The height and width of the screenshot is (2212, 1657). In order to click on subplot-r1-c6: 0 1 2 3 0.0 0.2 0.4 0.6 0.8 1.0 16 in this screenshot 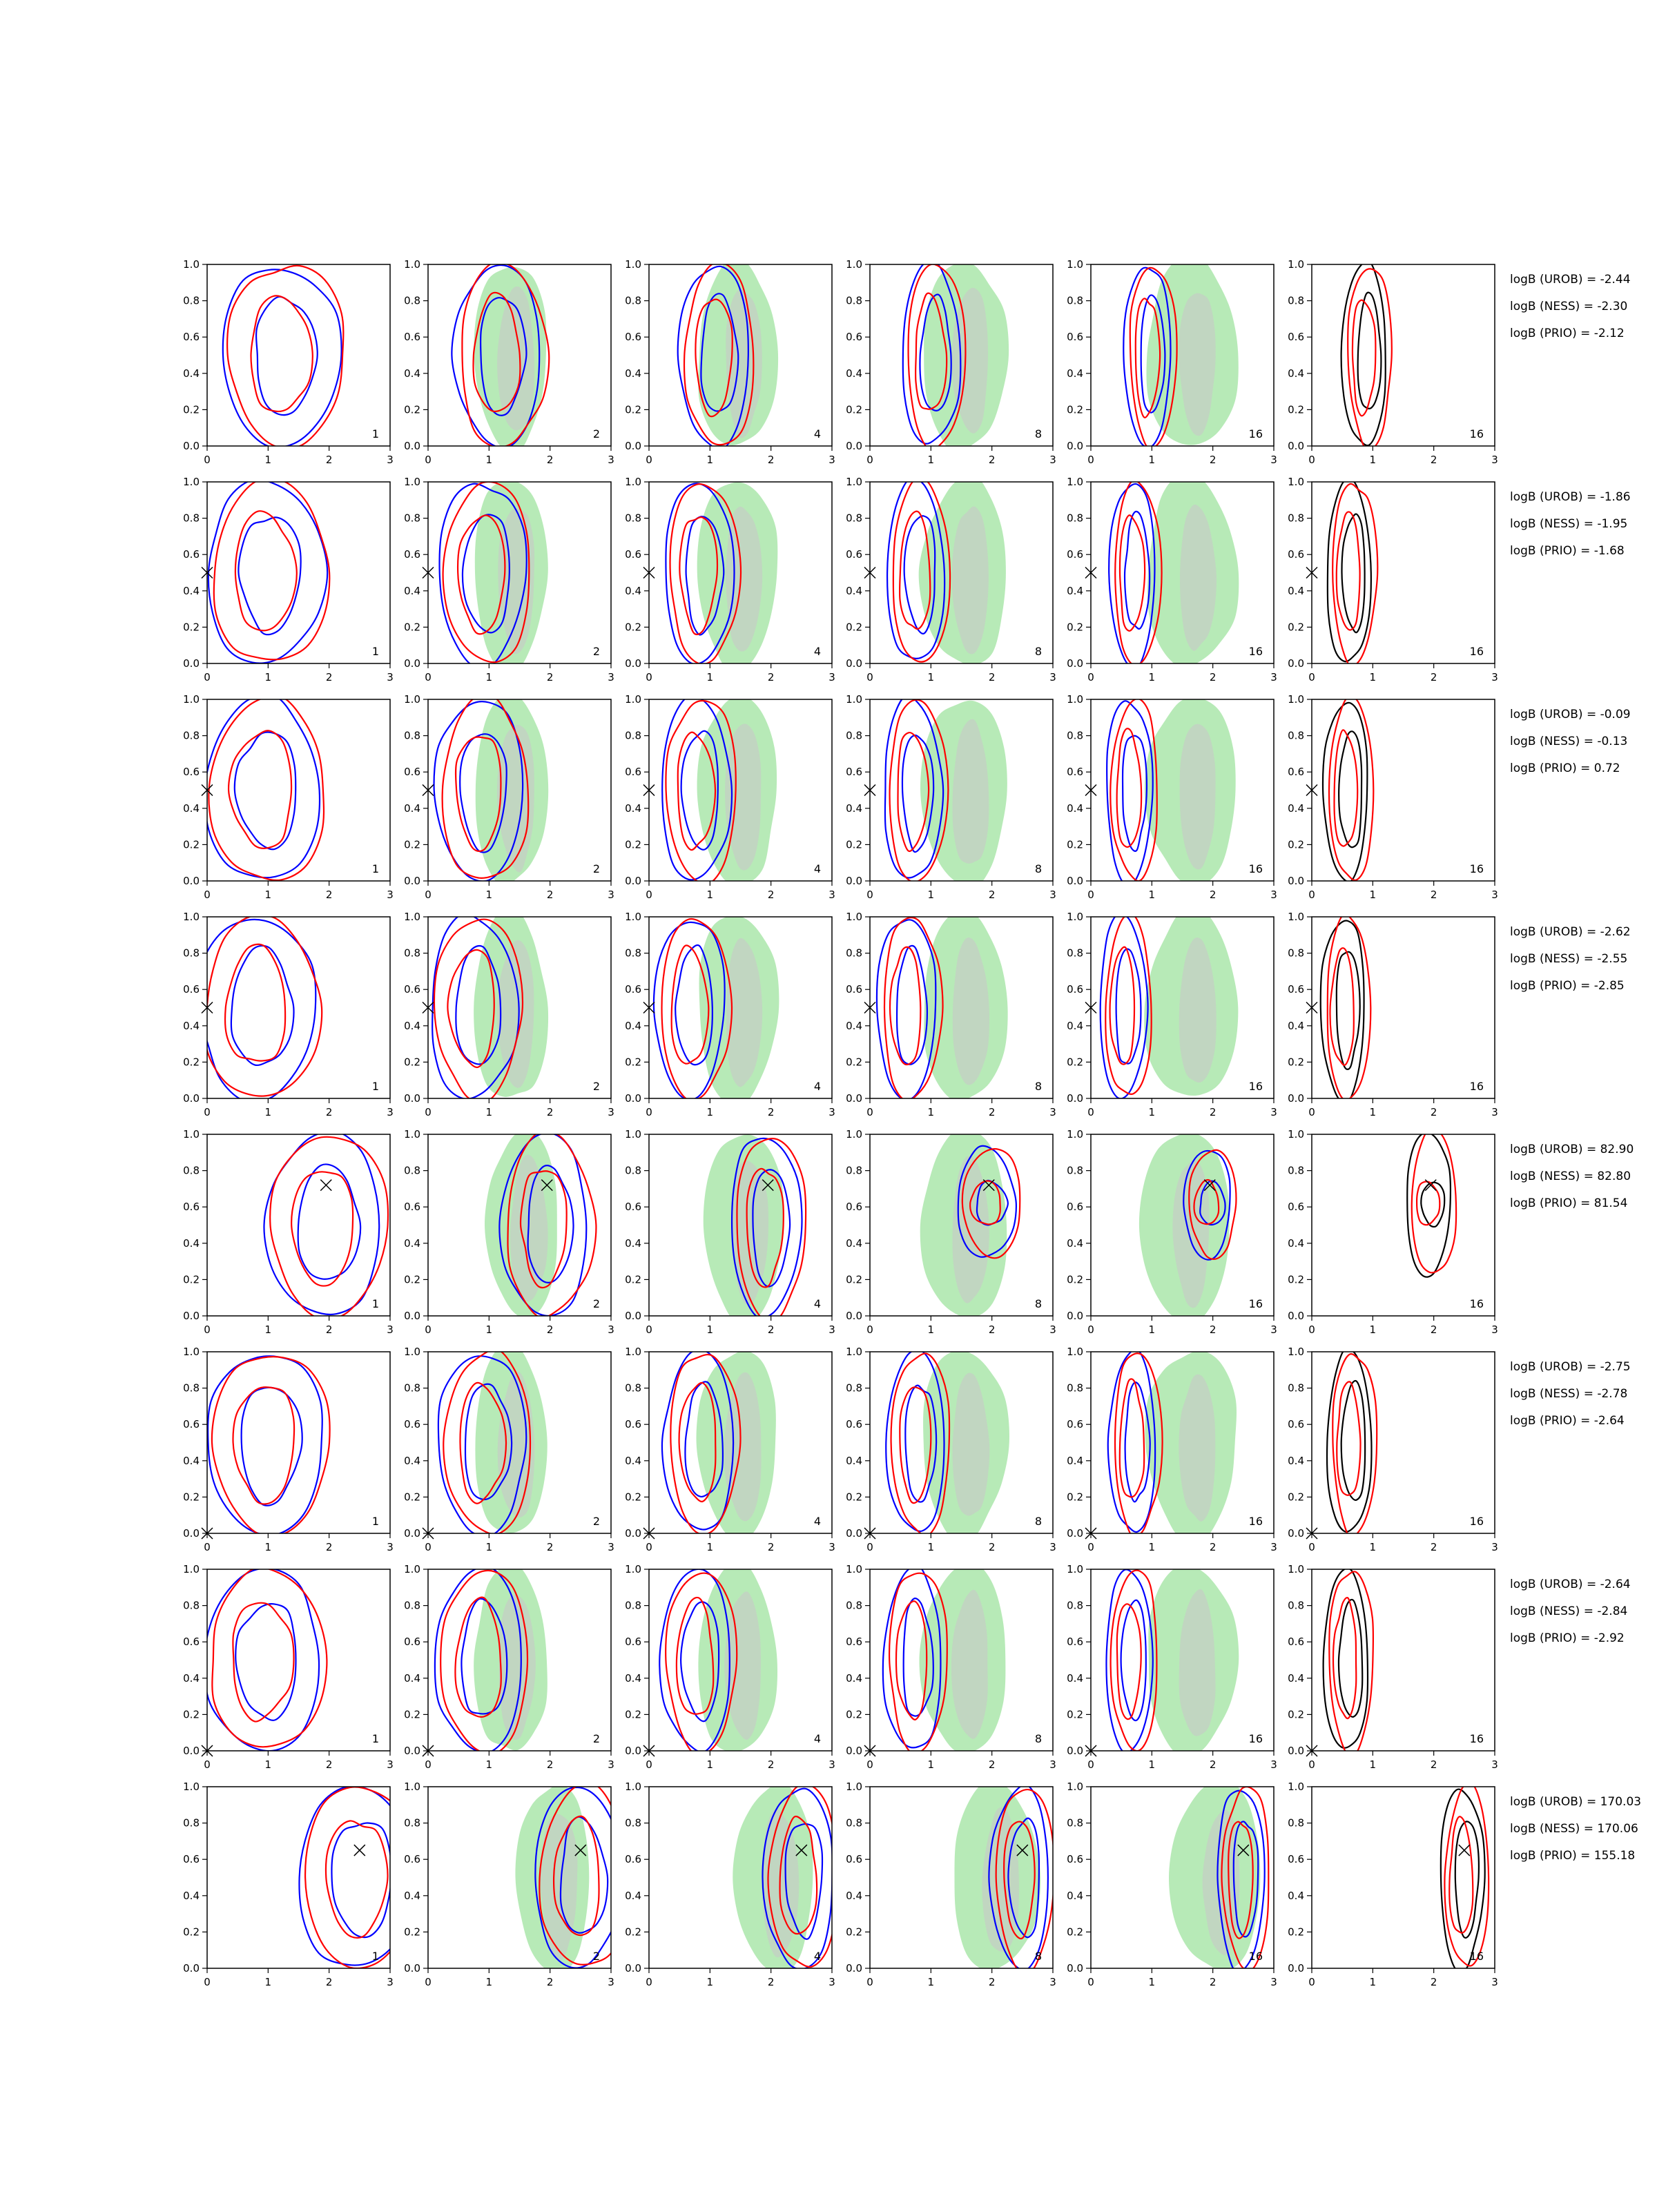, I will do `click(1393, 362)`.